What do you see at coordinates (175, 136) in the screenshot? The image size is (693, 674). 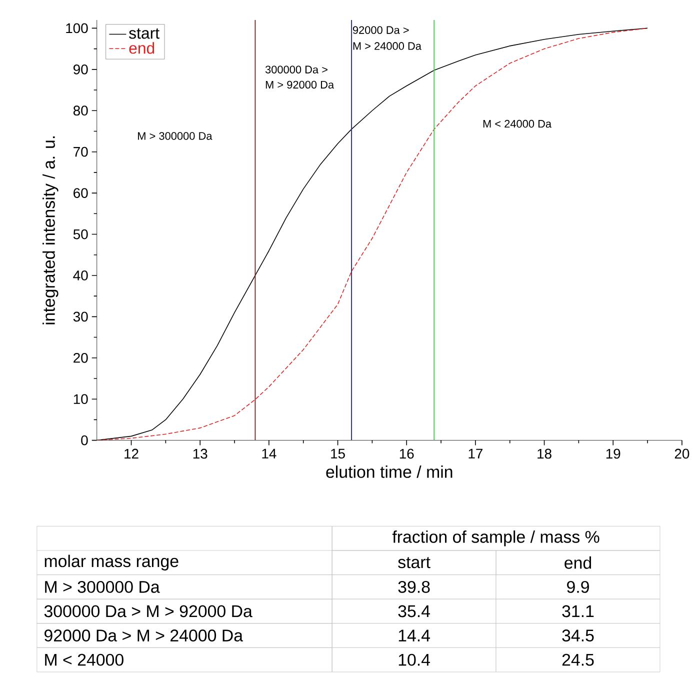 I see `annotation: M > 300000 Da` at bounding box center [175, 136].